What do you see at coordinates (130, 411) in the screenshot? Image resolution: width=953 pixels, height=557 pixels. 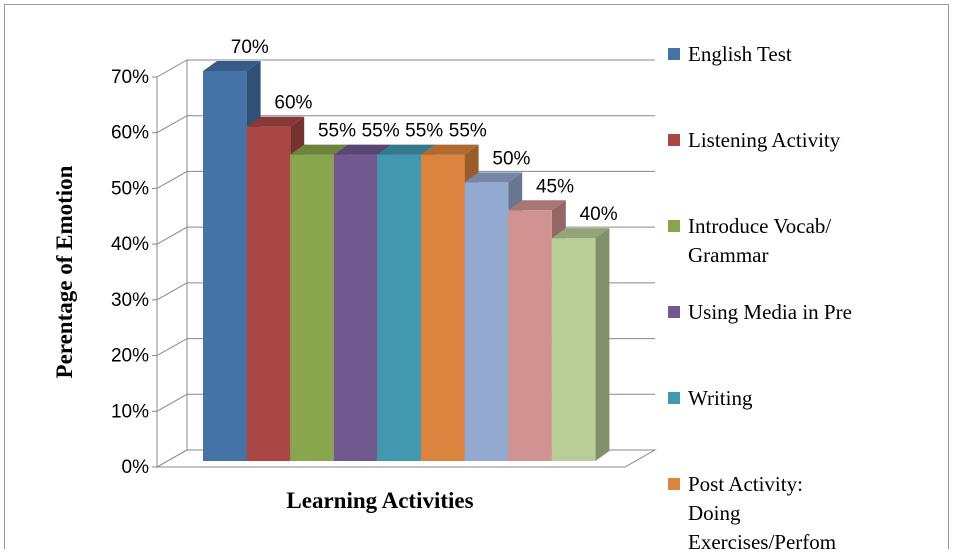 I see `y-tick-label: 10%` at bounding box center [130, 411].